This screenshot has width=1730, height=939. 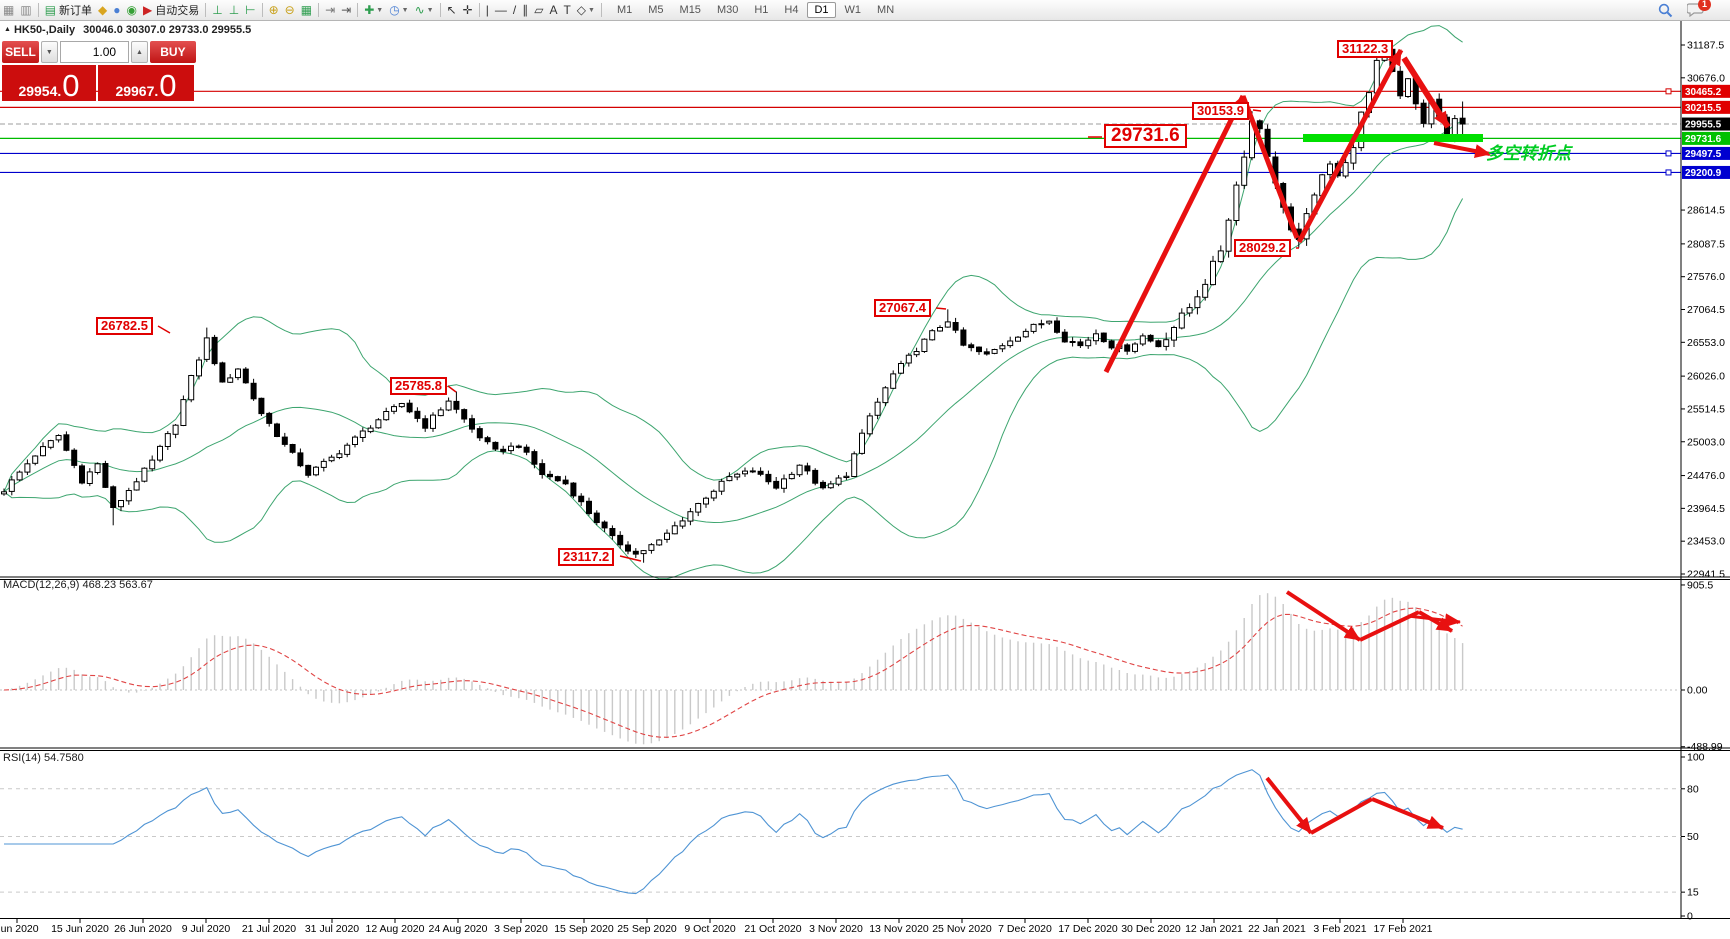 What do you see at coordinates (418, 386) in the screenshot?
I see `price-callout: 25785.8` at bounding box center [418, 386].